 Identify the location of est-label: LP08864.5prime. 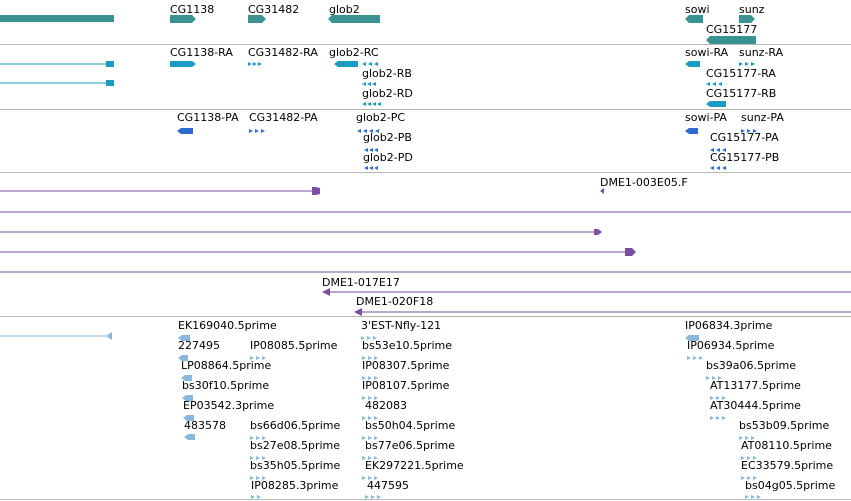
(226, 365).